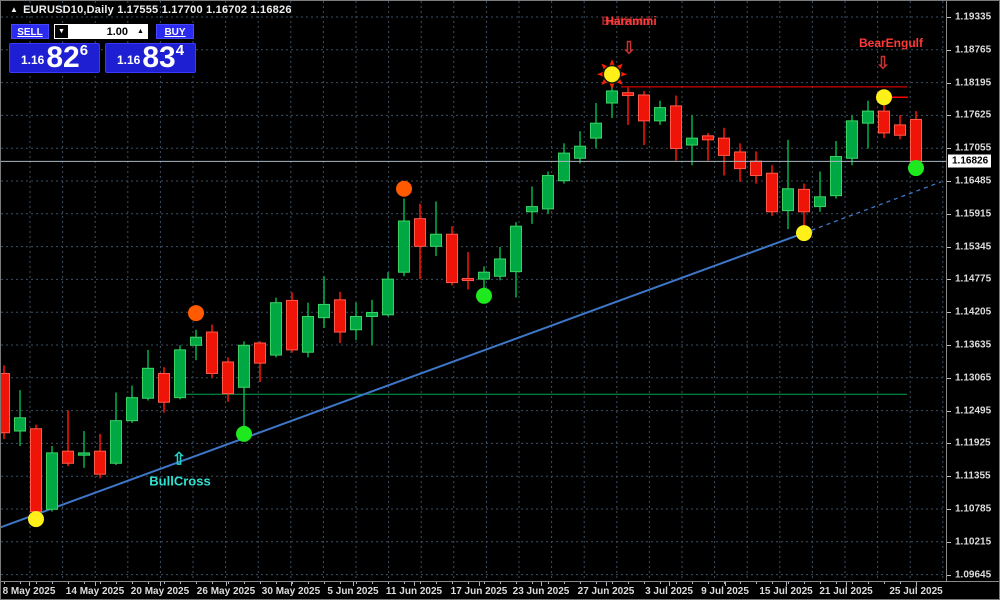  I want to click on date-axis-label: 20 May 2025, so click(160, 591).